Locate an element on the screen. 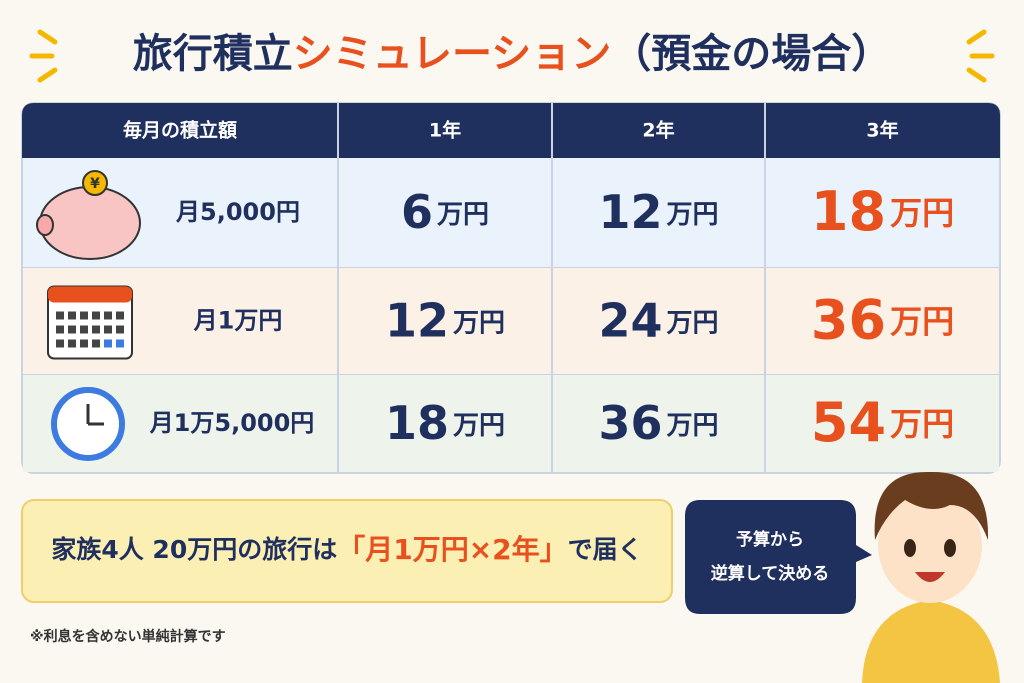 This screenshot has width=1024, height=683. footnote: ※利息を含めない単純計算です is located at coordinates (128, 636).